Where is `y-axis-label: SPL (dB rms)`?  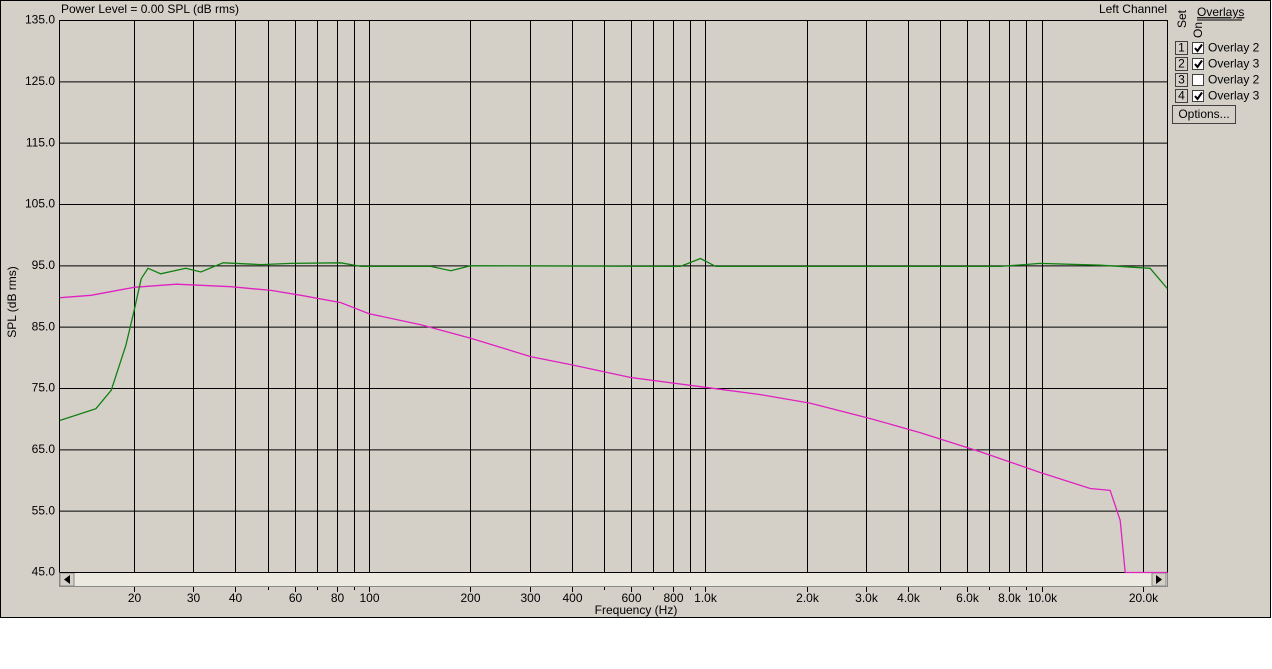 y-axis-label: SPL (dB rms) is located at coordinates (12, 302).